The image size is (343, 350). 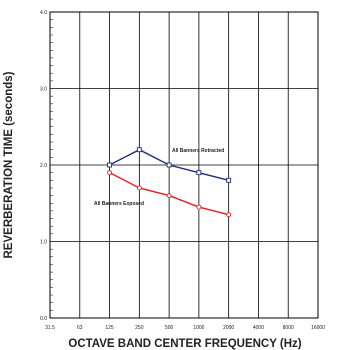 I want to click on x-tick-label: 16000, so click(x=318, y=328).